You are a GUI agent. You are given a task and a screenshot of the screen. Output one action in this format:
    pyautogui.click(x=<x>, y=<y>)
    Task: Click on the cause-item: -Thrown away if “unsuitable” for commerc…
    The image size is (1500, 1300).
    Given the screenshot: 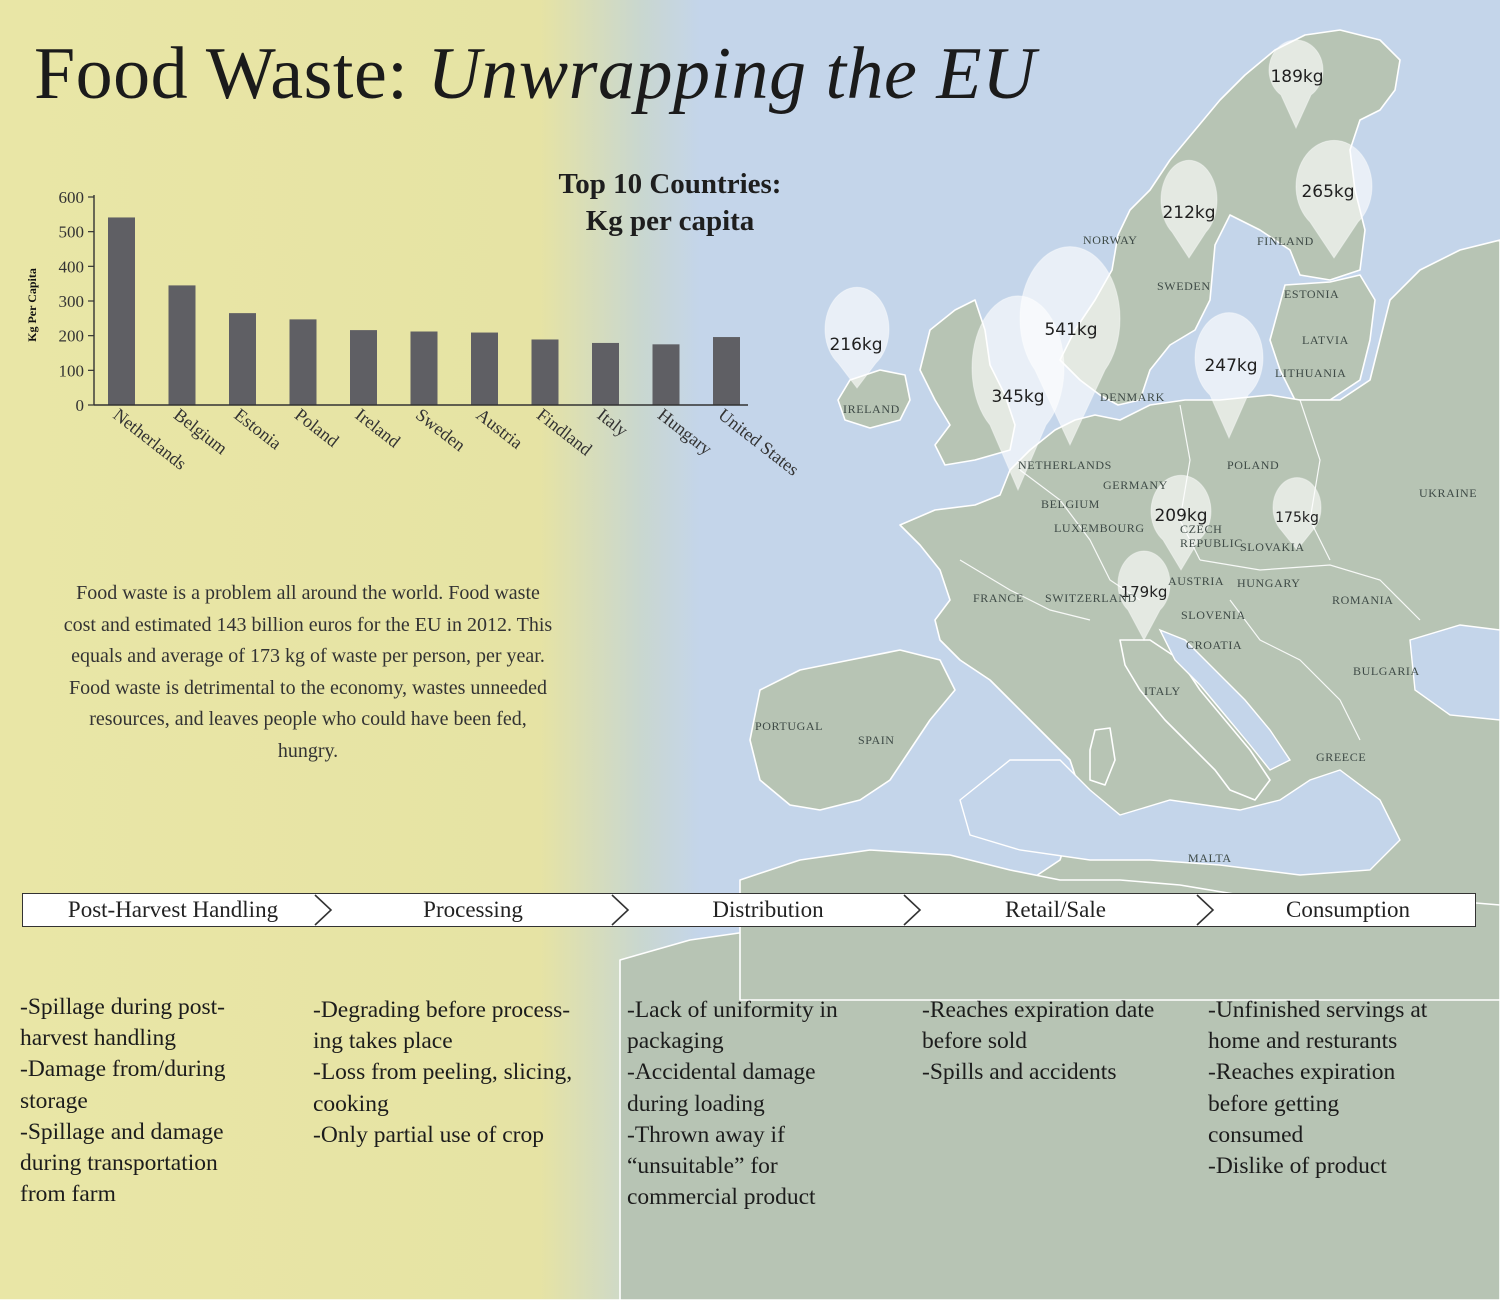 What is the action you would take?
    pyautogui.click(x=721, y=1166)
    